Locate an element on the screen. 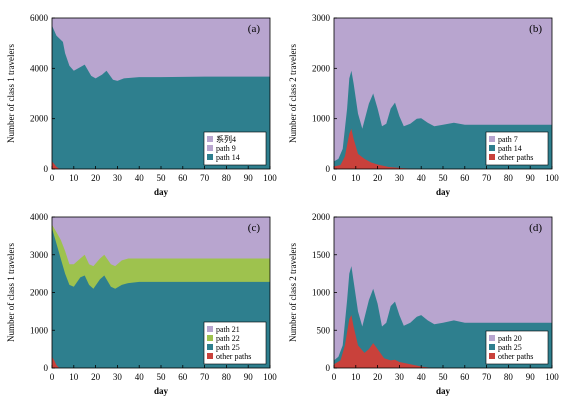 The width and height of the screenshot is (565, 402). panel-label: (b) is located at coordinates (535, 29).